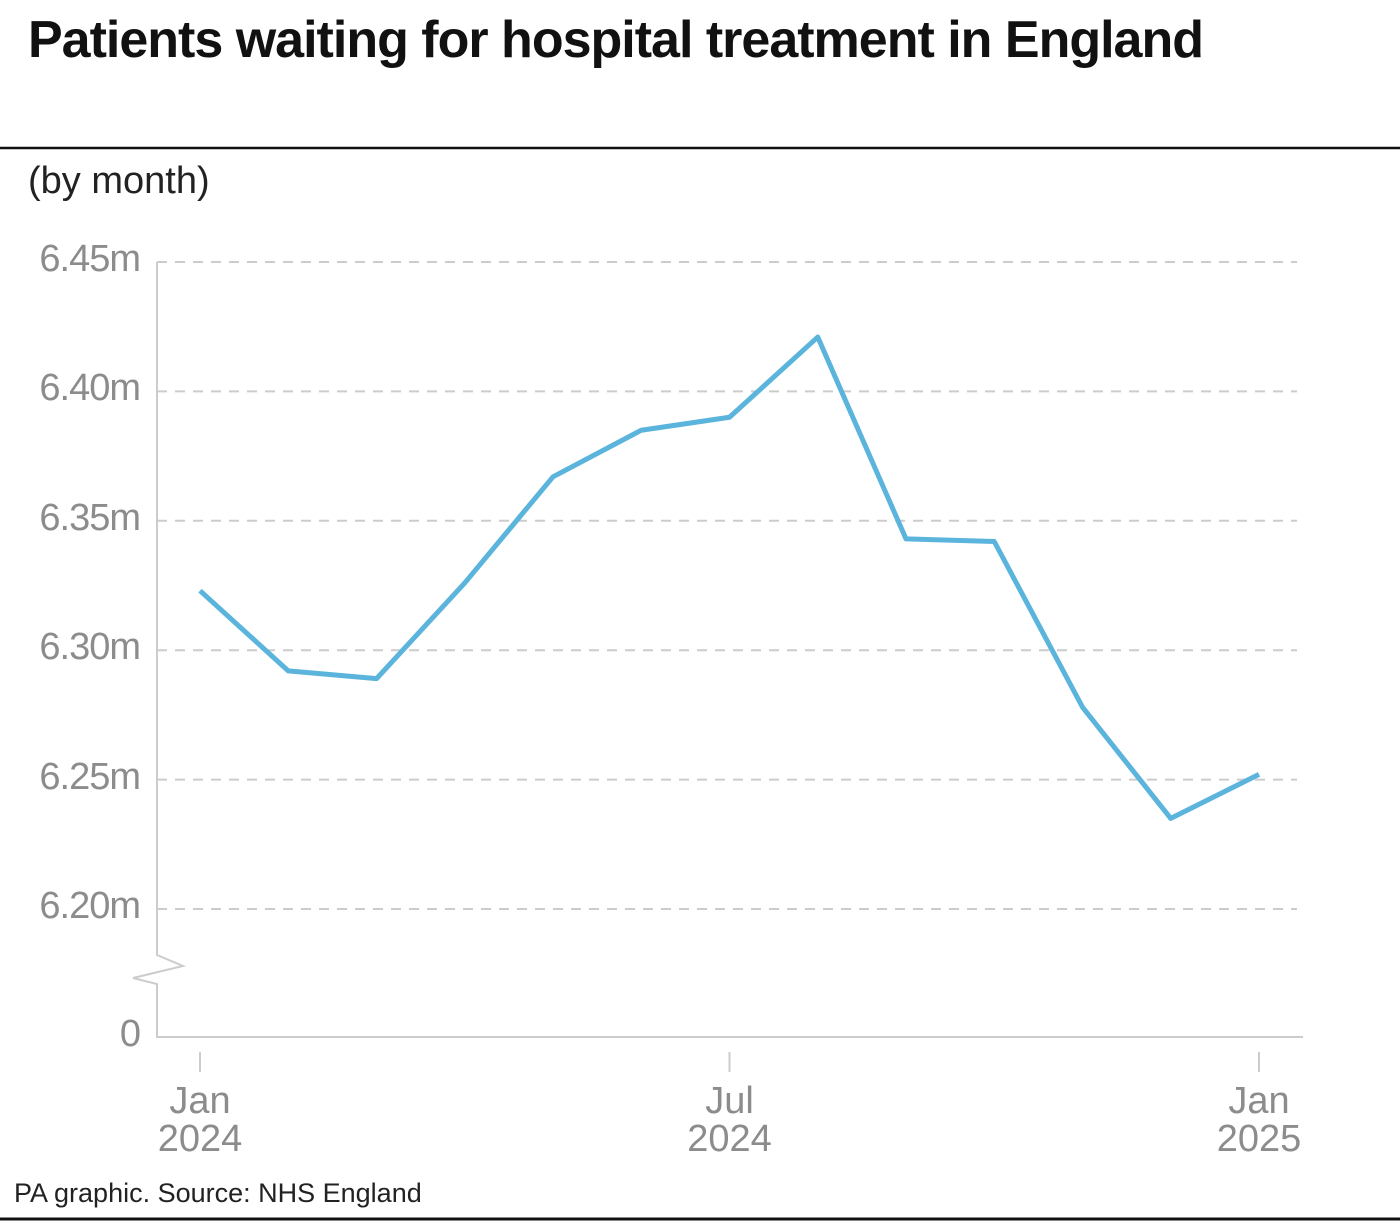 The image size is (1400, 1223). Describe the element at coordinates (90, 517) in the screenshot. I see `y-tick-label: 6.35m` at that location.